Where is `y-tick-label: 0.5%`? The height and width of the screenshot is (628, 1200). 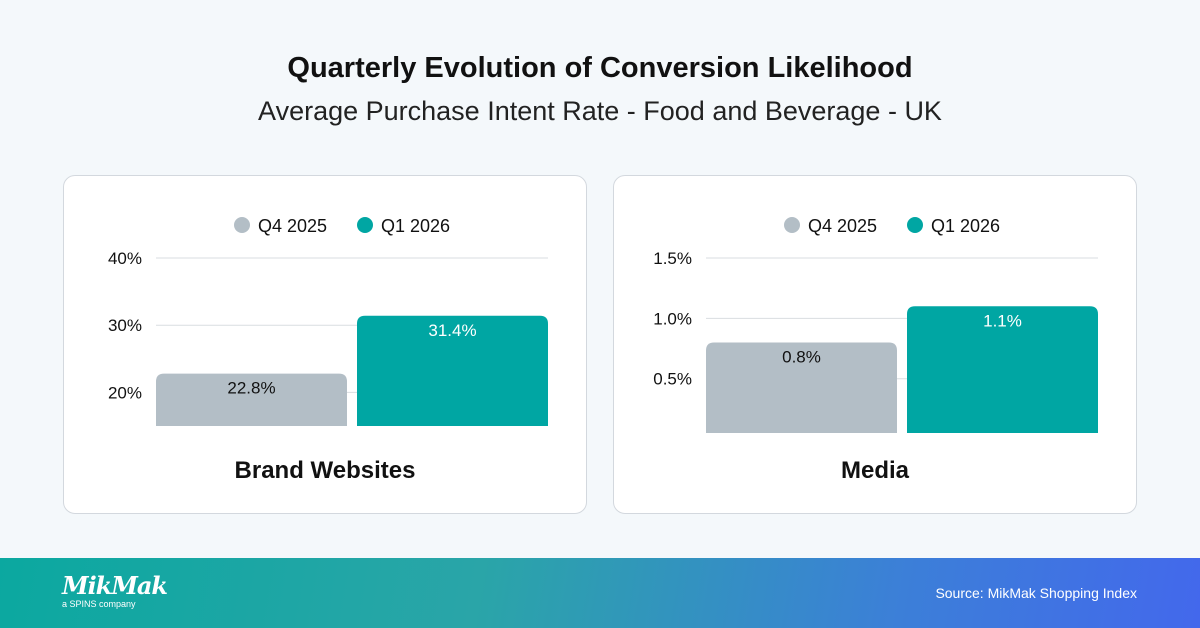 y-tick-label: 0.5% is located at coordinates (672, 379).